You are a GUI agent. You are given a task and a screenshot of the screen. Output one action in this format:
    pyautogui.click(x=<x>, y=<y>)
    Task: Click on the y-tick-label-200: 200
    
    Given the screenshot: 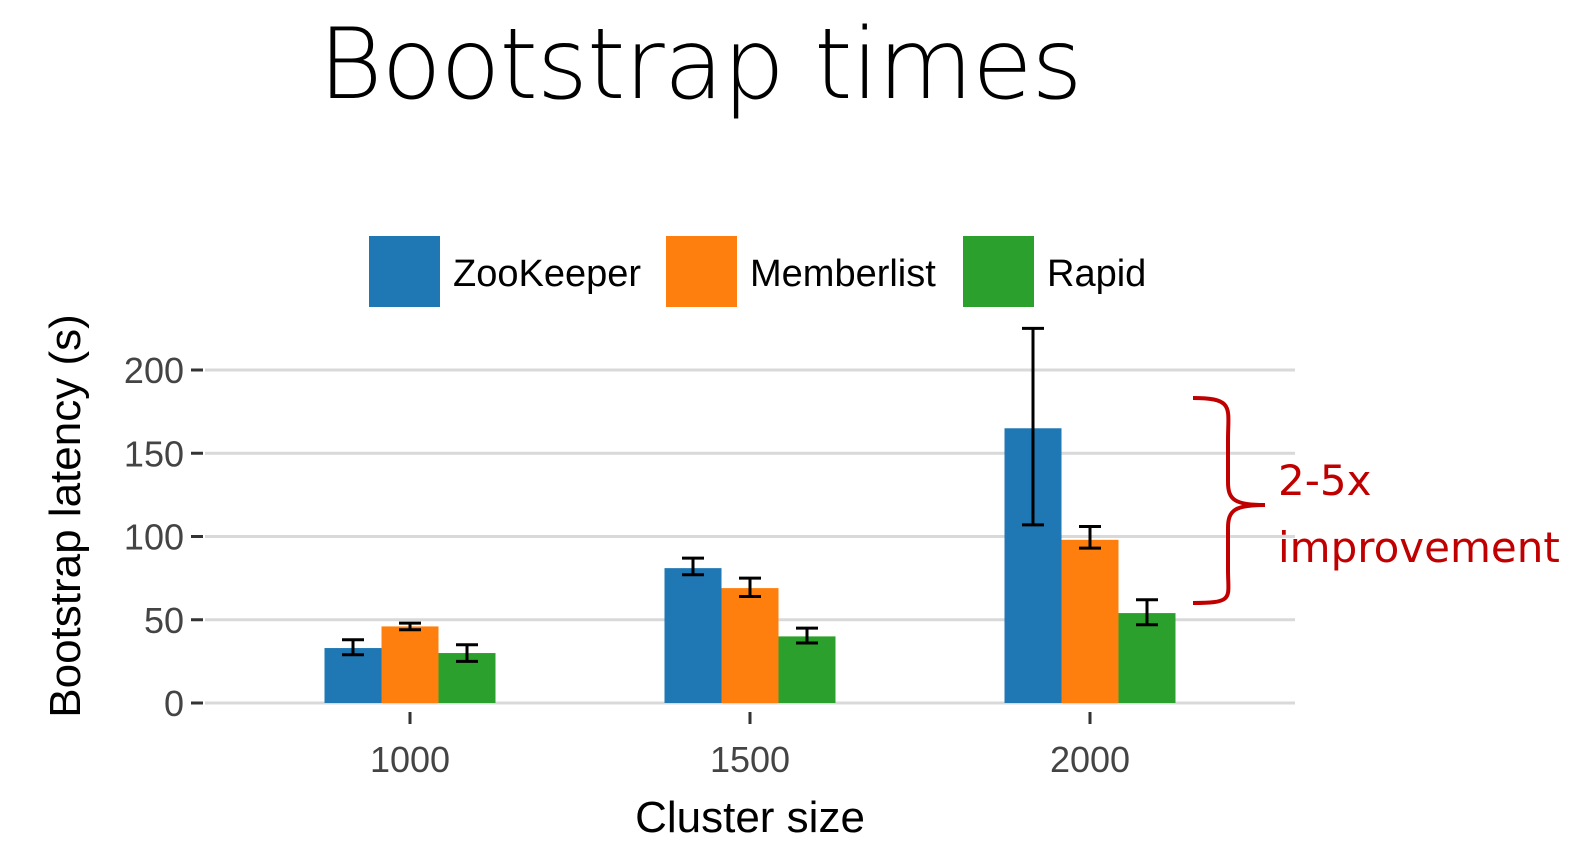 What is the action you would take?
    pyautogui.click(x=154, y=370)
    